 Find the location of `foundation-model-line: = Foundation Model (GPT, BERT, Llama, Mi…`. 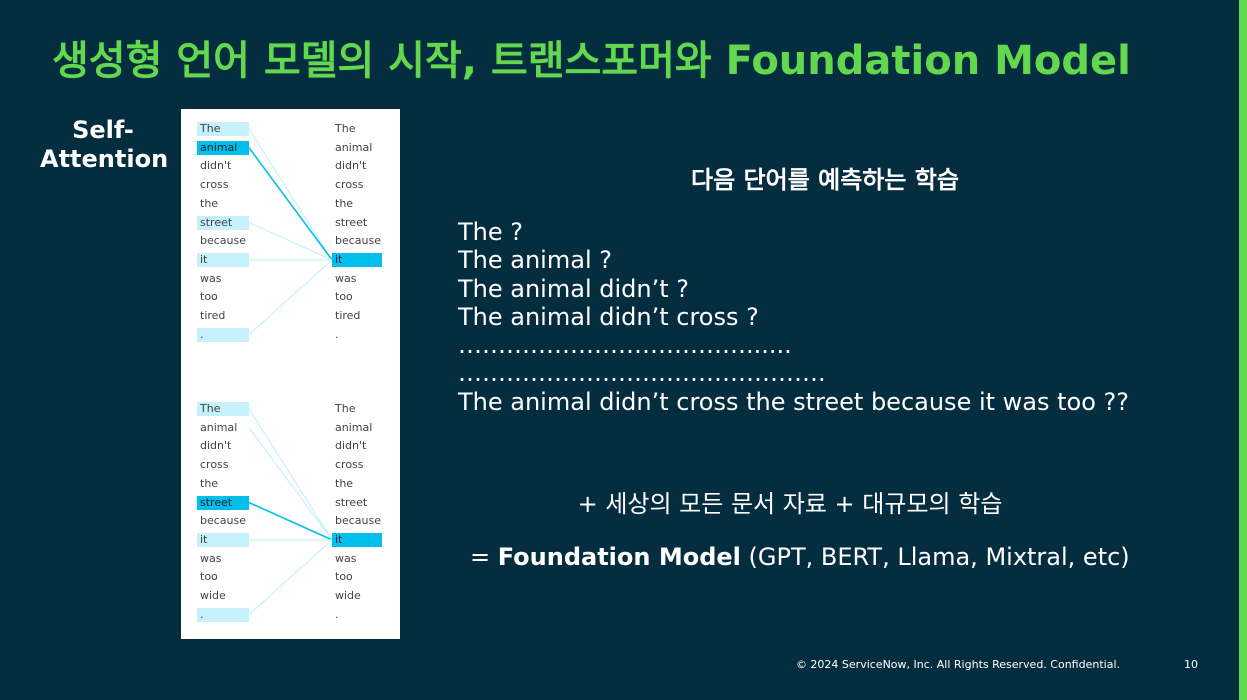

foundation-model-line: = Foundation Model (GPT, BERT, Llama, Mi… is located at coordinates (840, 557).